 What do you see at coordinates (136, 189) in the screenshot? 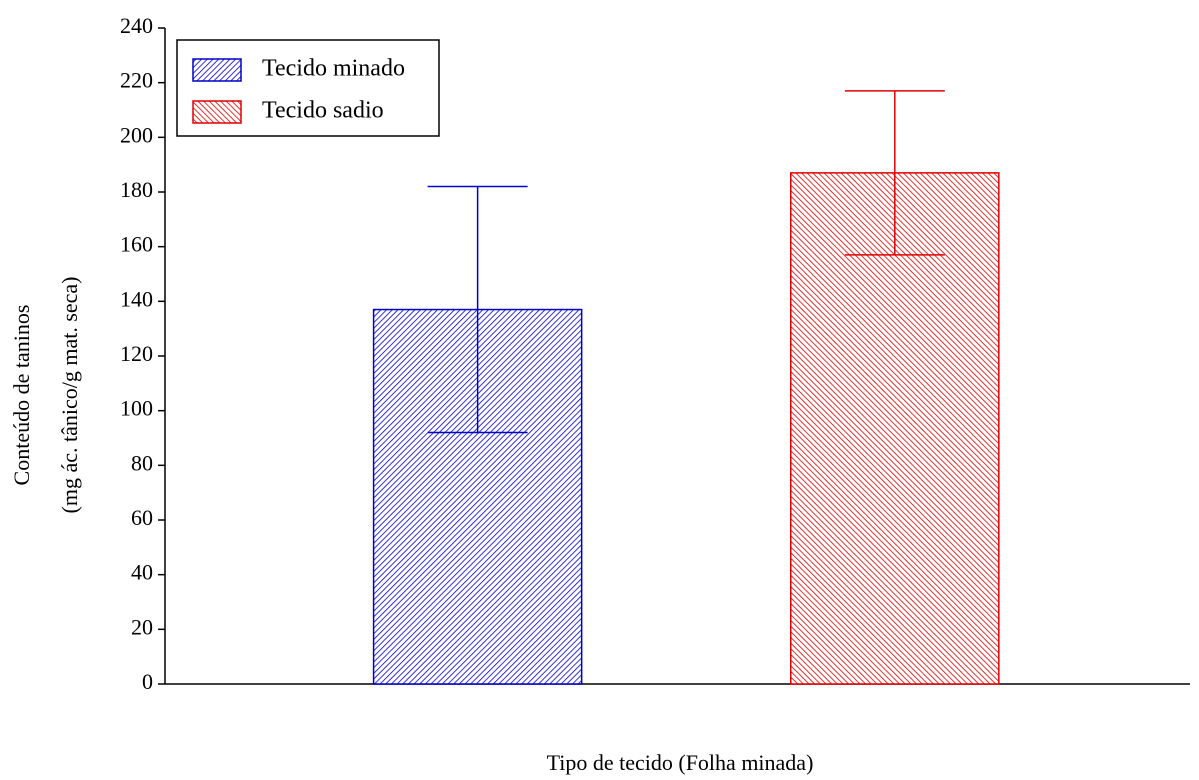
I see `y-tick-label: 180` at bounding box center [136, 189].